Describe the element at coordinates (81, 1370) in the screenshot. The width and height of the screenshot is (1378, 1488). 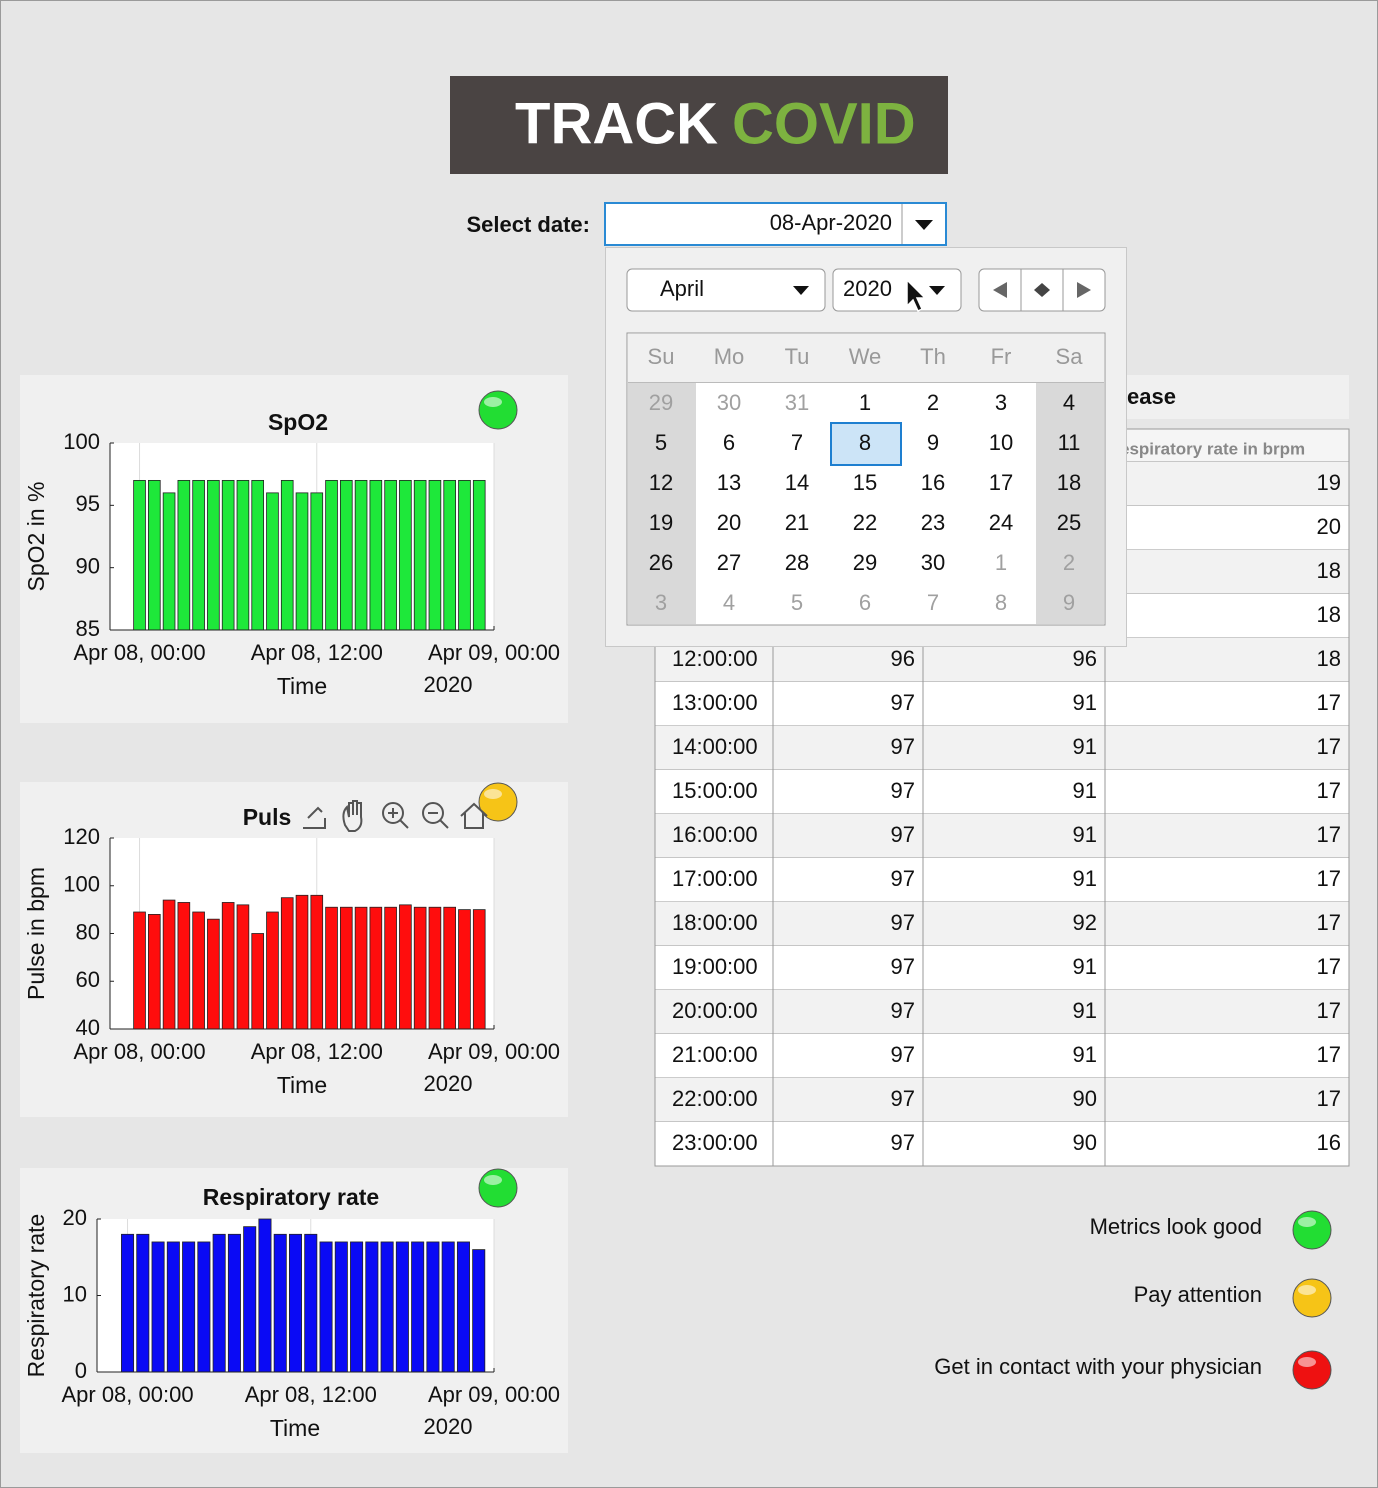
I see `y-tick-label: 0` at that location.